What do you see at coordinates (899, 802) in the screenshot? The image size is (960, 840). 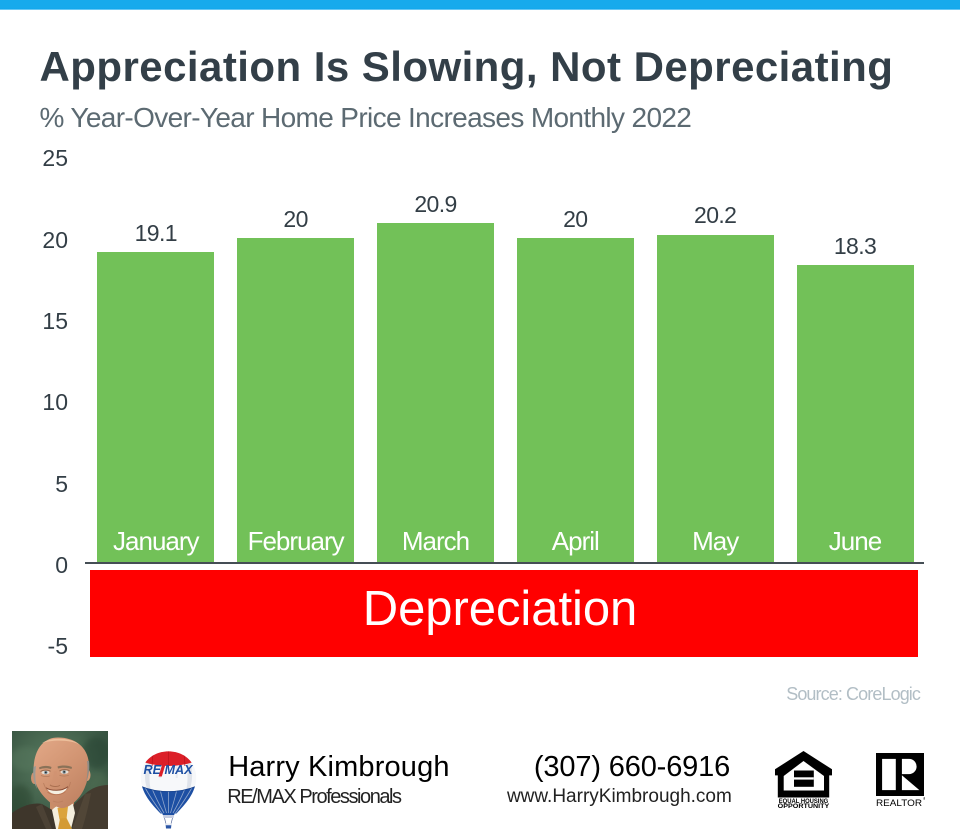 I see `svg-text: REALTOR` at bounding box center [899, 802].